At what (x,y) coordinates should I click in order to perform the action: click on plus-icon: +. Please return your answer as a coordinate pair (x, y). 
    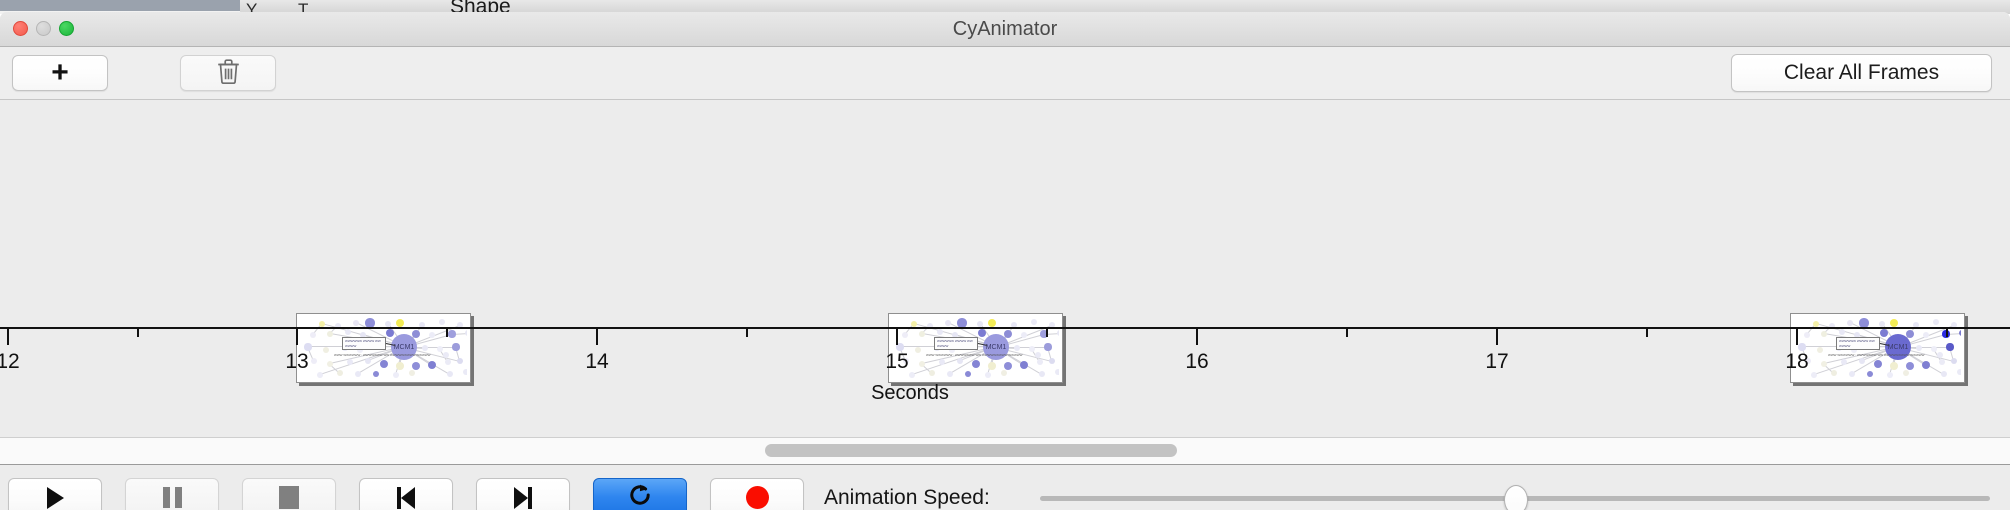
    Looking at the image, I should click on (60, 72).